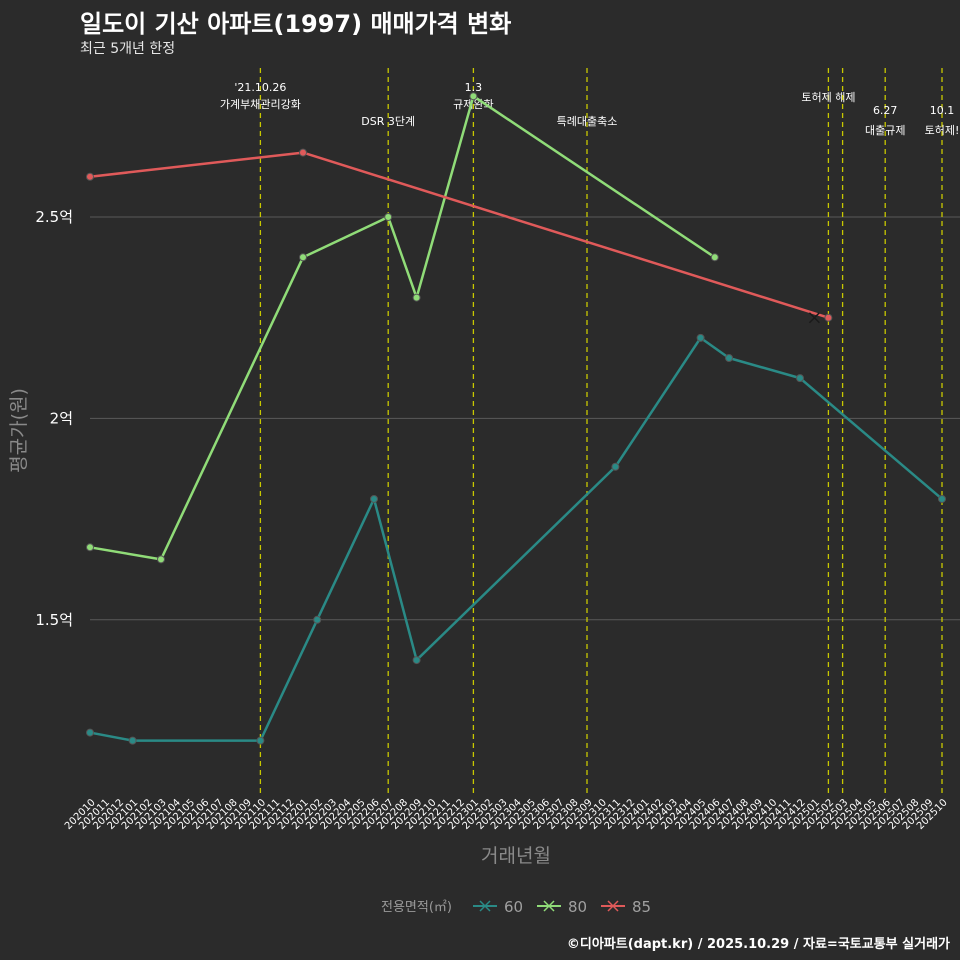 The height and width of the screenshot is (960, 960). Describe the element at coordinates (587, 121) in the screenshot. I see `event-label: 특례대출축소` at that location.